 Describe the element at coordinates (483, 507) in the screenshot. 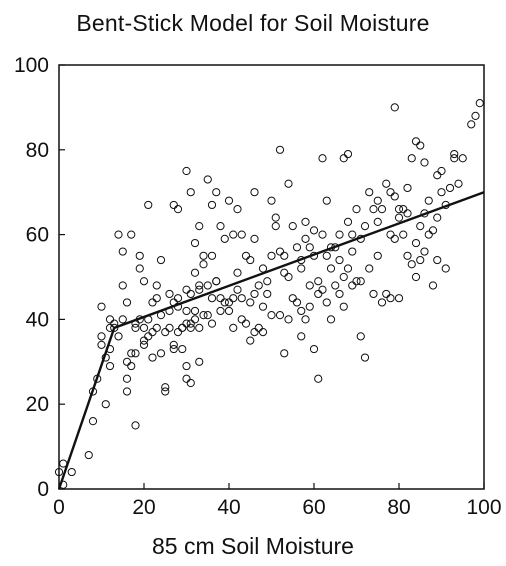

I see `x-tick-label: 100` at that location.